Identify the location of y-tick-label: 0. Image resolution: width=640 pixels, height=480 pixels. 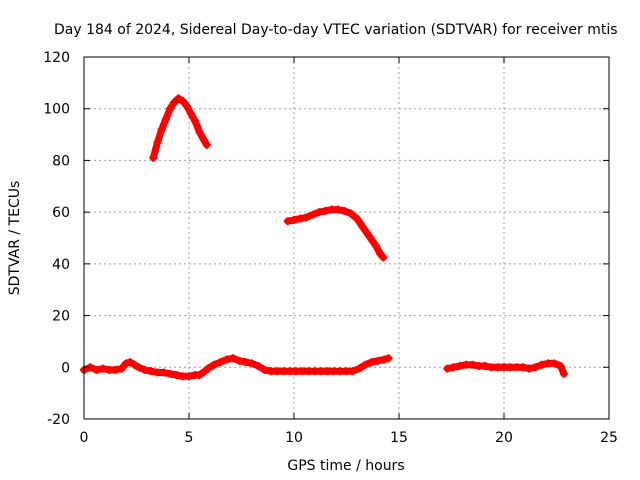
(65, 368).